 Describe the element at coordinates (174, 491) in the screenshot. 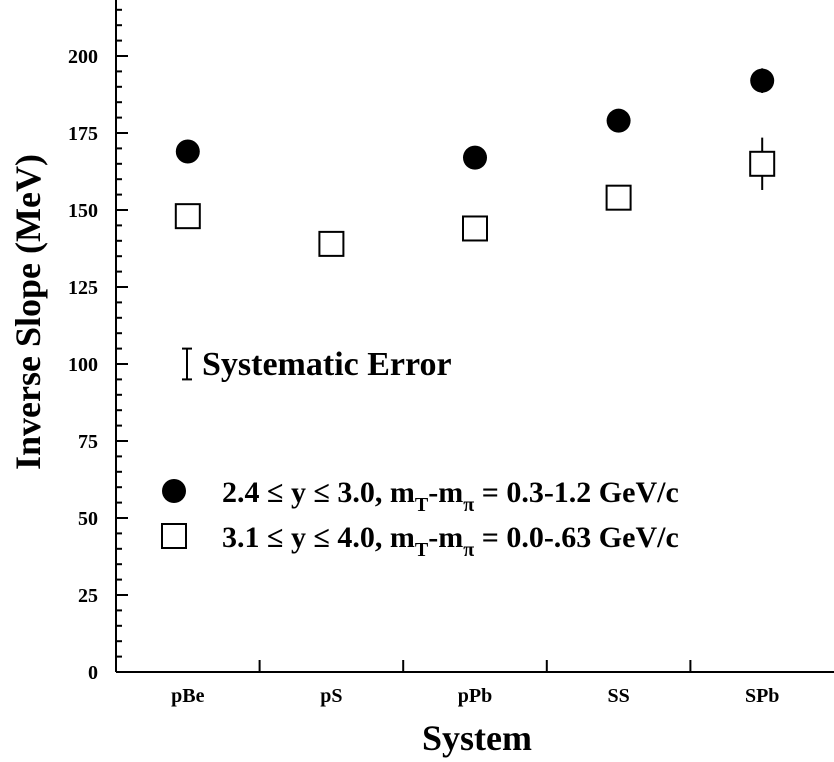

I see `legend-marker-filled-circle` at that location.